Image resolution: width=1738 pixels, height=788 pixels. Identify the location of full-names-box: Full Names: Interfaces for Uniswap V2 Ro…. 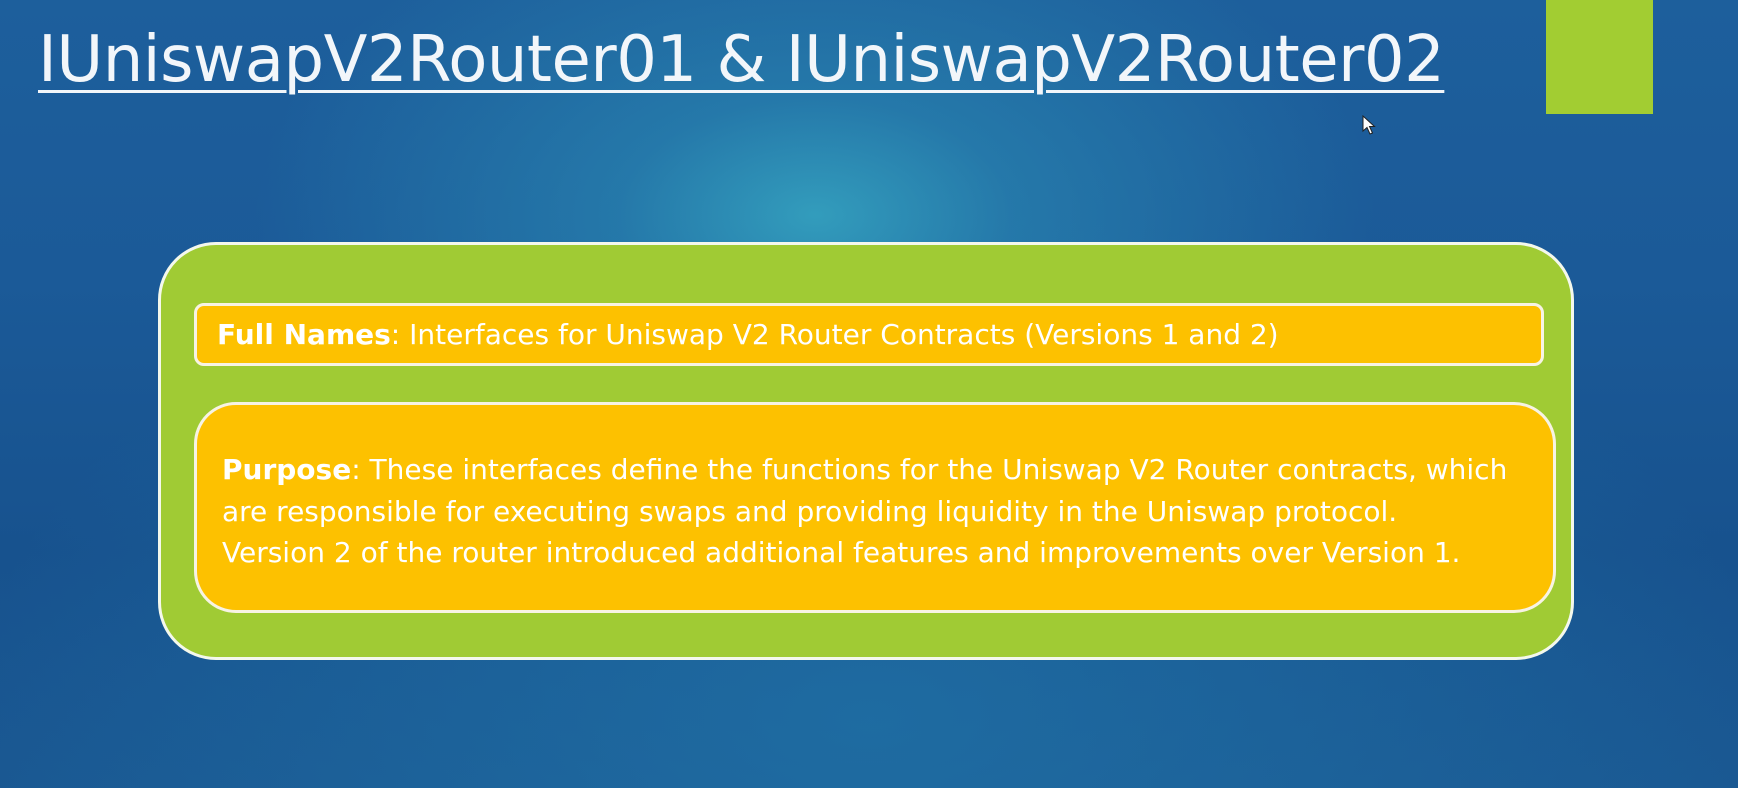
(869, 334).